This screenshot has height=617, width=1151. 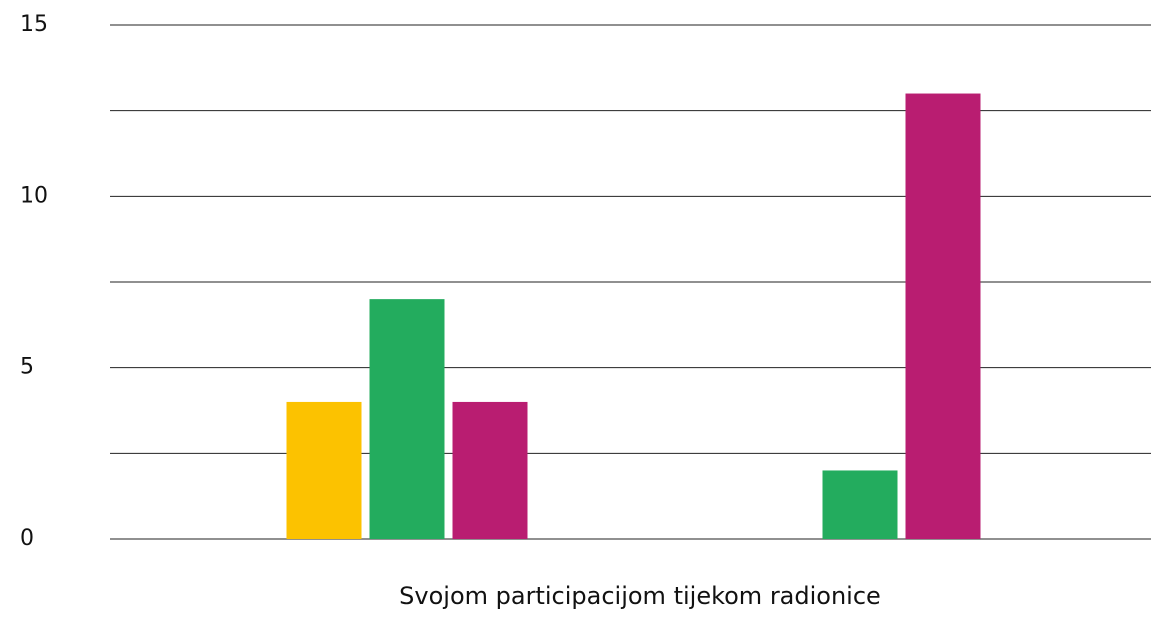 What do you see at coordinates (640, 596) in the screenshot?
I see `x-axis-label: Svojom participacijom tijekom radionice` at bounding box center [640, 596].